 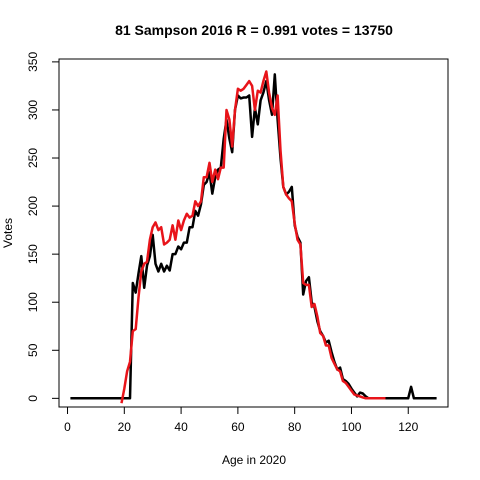 I want to click on y-tick-label: 100, so click(x=33, y=302).